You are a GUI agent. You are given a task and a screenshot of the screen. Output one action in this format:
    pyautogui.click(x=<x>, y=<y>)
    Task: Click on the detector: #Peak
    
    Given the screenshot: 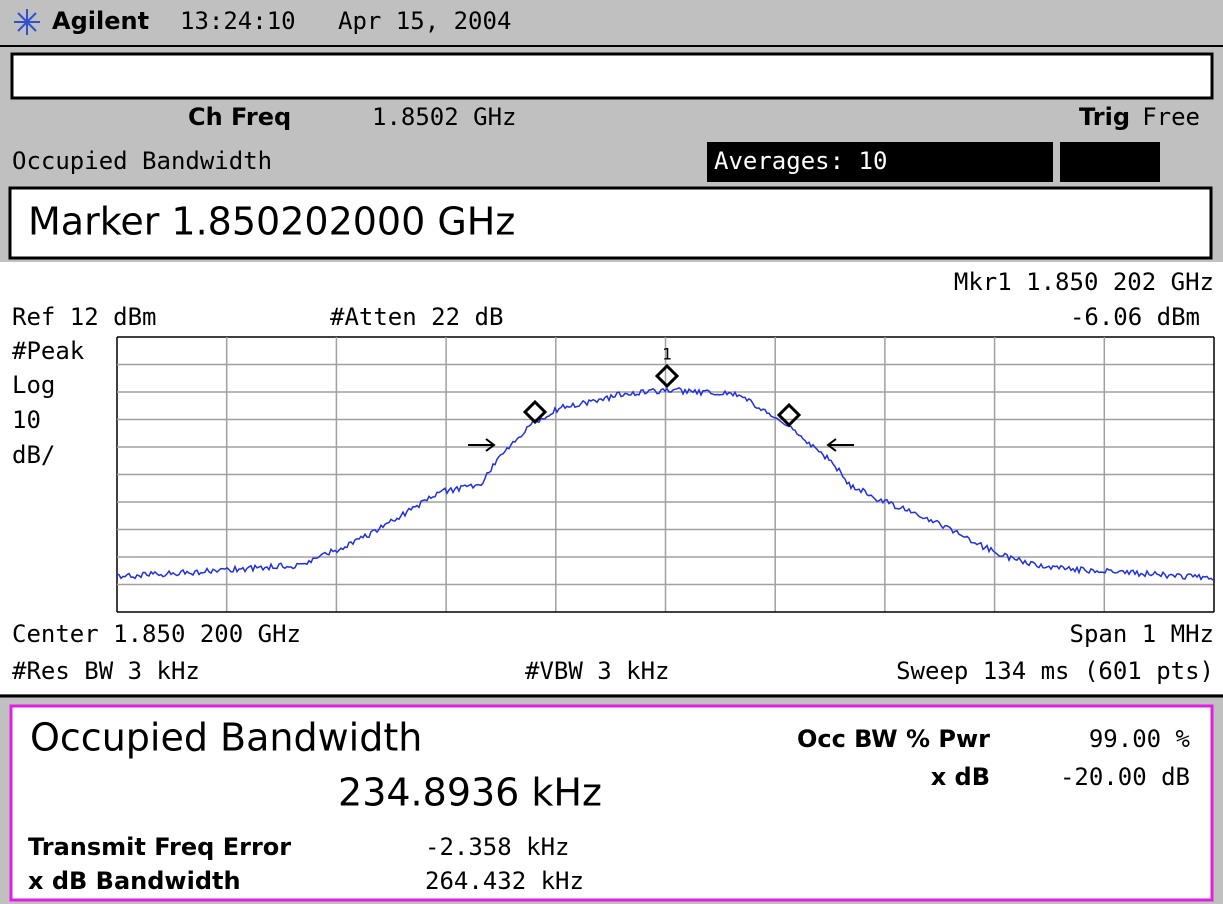 What is the action you would take?
    pyautogui.click(x=48, y=351)
    